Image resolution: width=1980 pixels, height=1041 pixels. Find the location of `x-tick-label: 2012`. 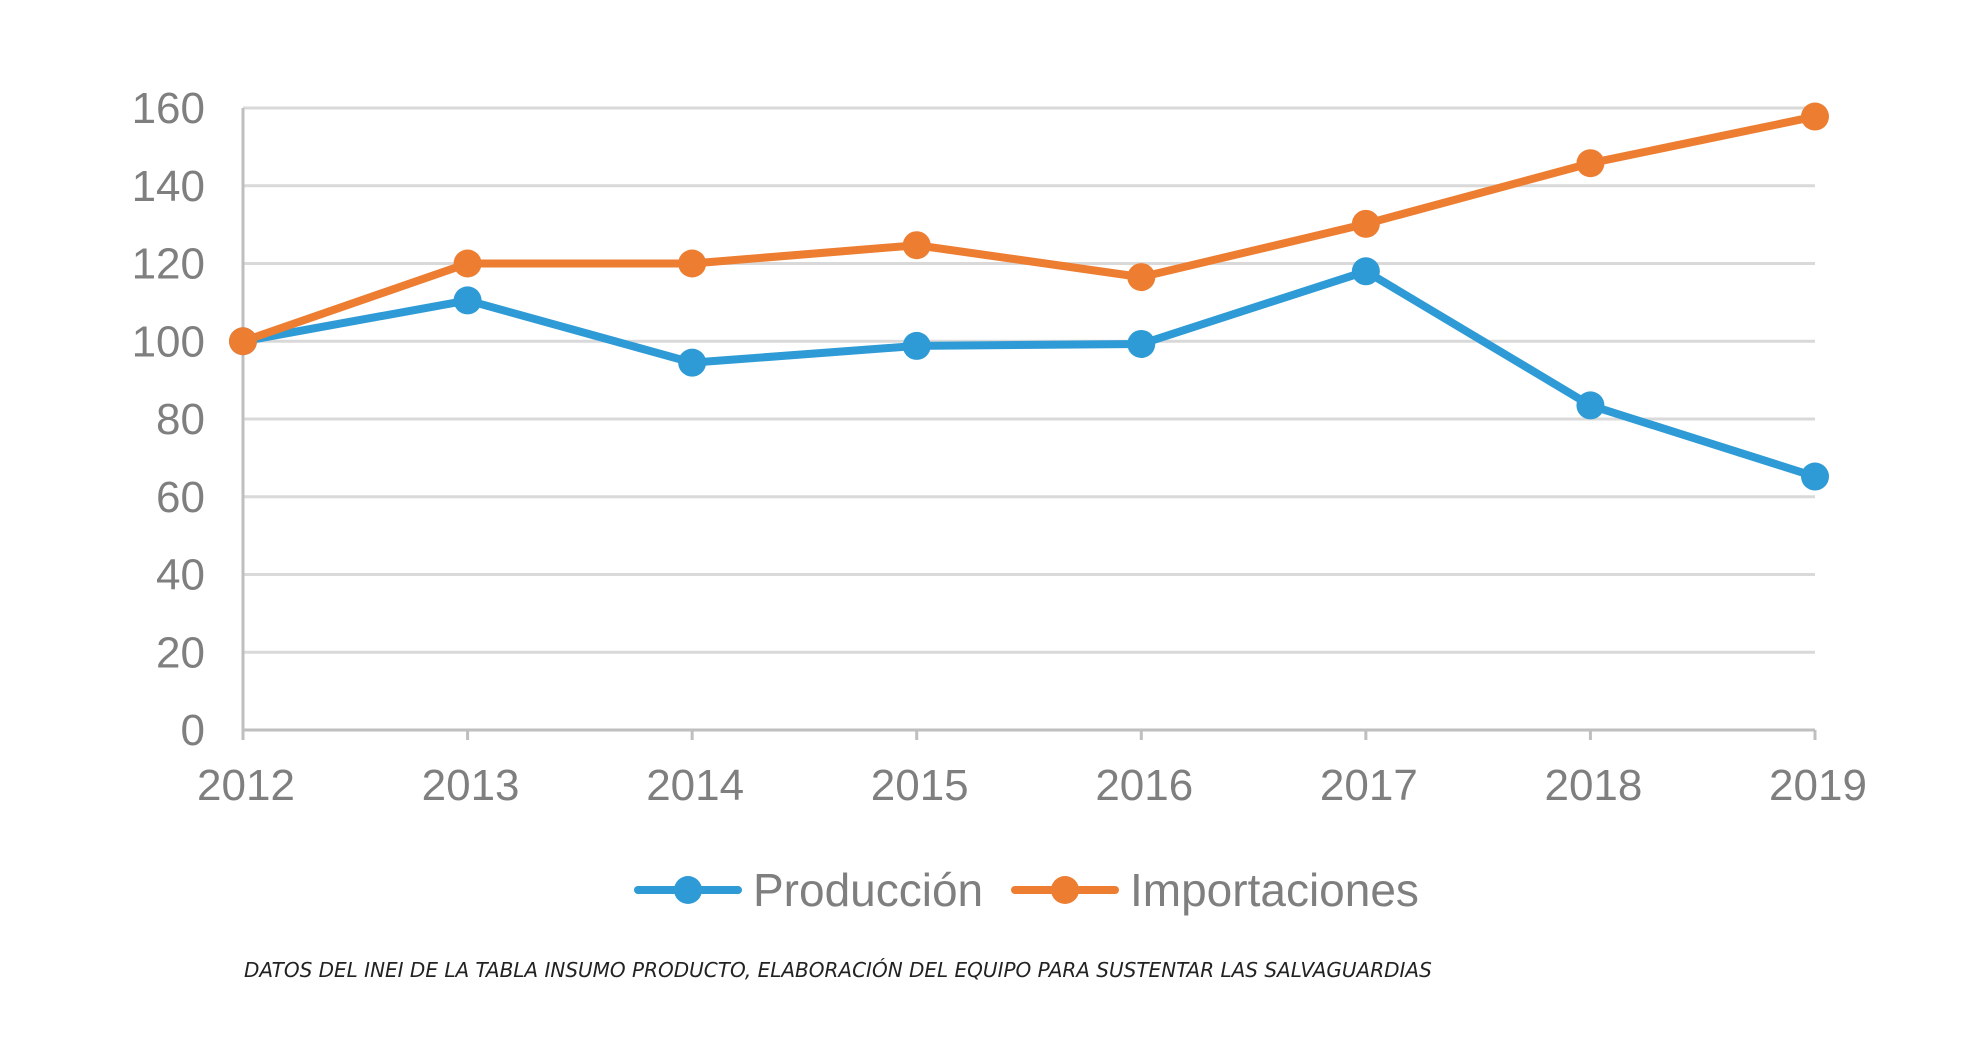

x-tick-label: 2012 is located at coordinates (246, 785).